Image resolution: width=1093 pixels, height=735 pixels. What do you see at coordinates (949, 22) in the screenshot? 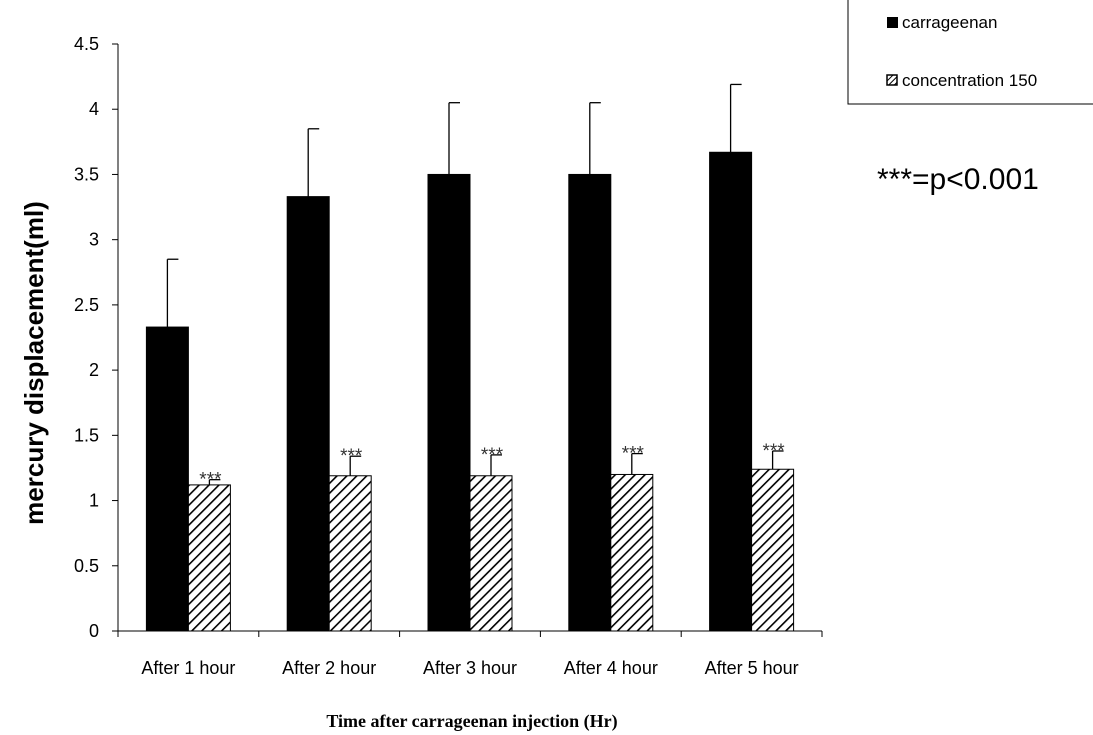
I see `legend-label-carrageenan: carrageenan` at bounding box center [949, 22].